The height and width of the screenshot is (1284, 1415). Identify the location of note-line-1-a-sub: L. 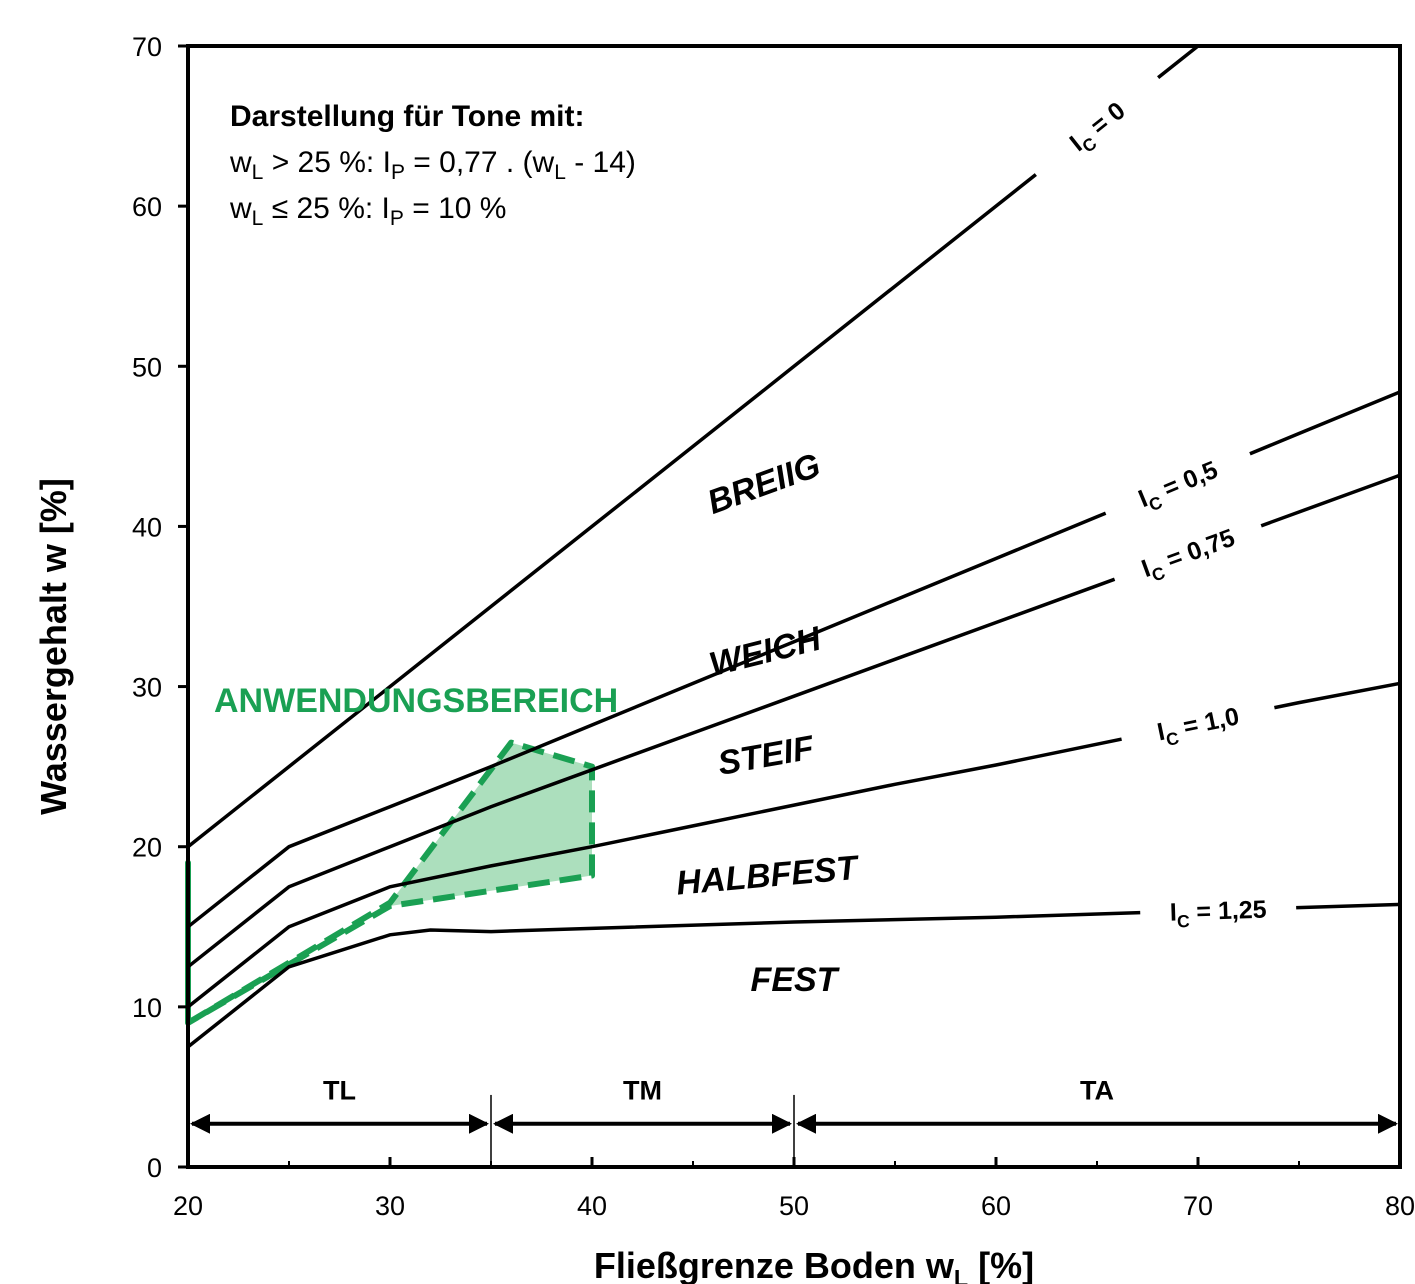
(258, 172).